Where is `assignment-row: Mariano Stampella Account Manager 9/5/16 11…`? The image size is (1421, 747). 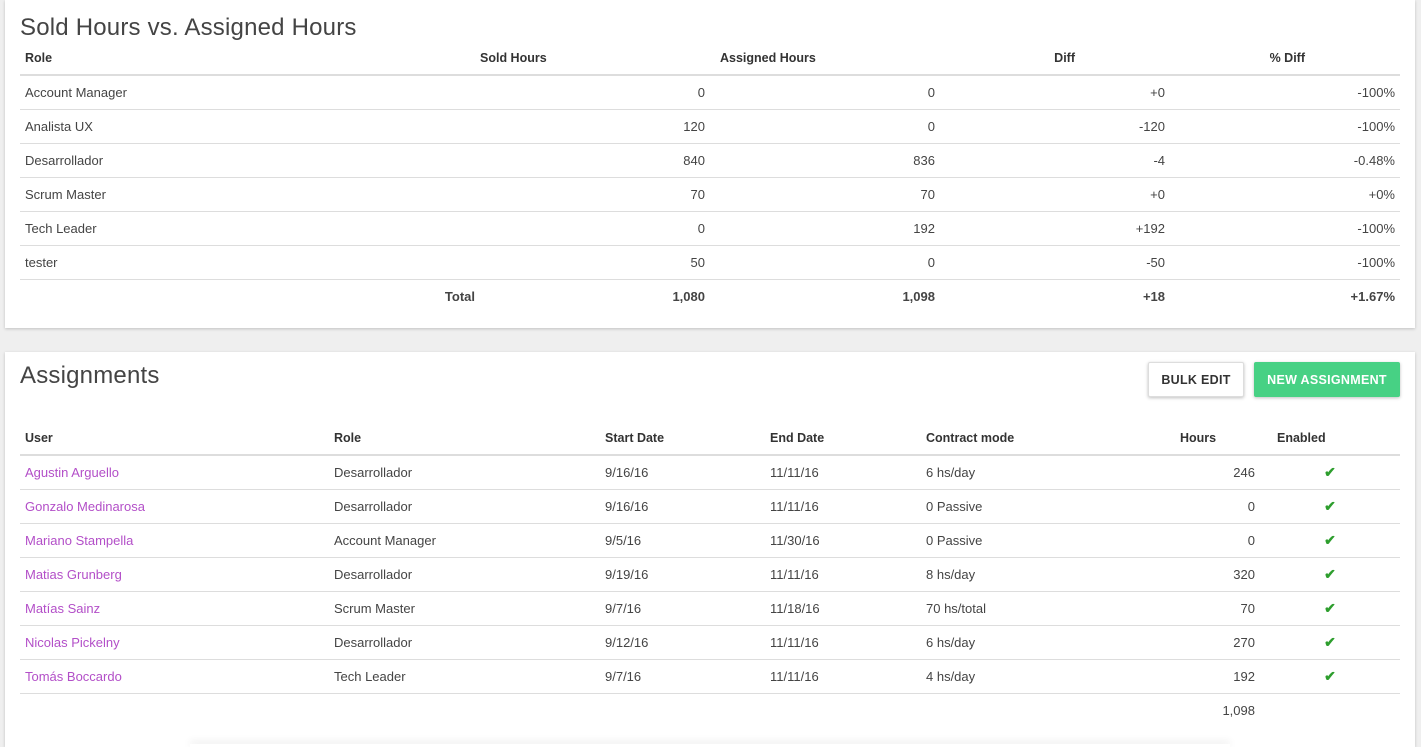
assignment-row: Mariano Stampella Account Manager 9/5/16 11… is located at coordinates (710, 540).